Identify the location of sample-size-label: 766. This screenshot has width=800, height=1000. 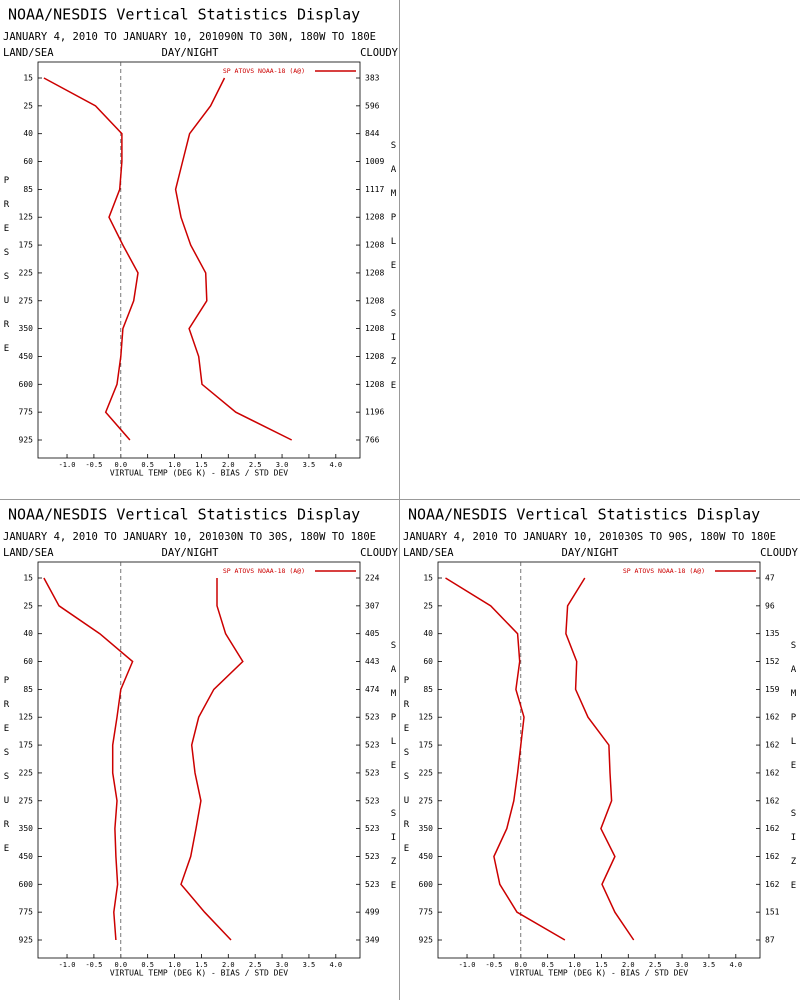
(372, 440).